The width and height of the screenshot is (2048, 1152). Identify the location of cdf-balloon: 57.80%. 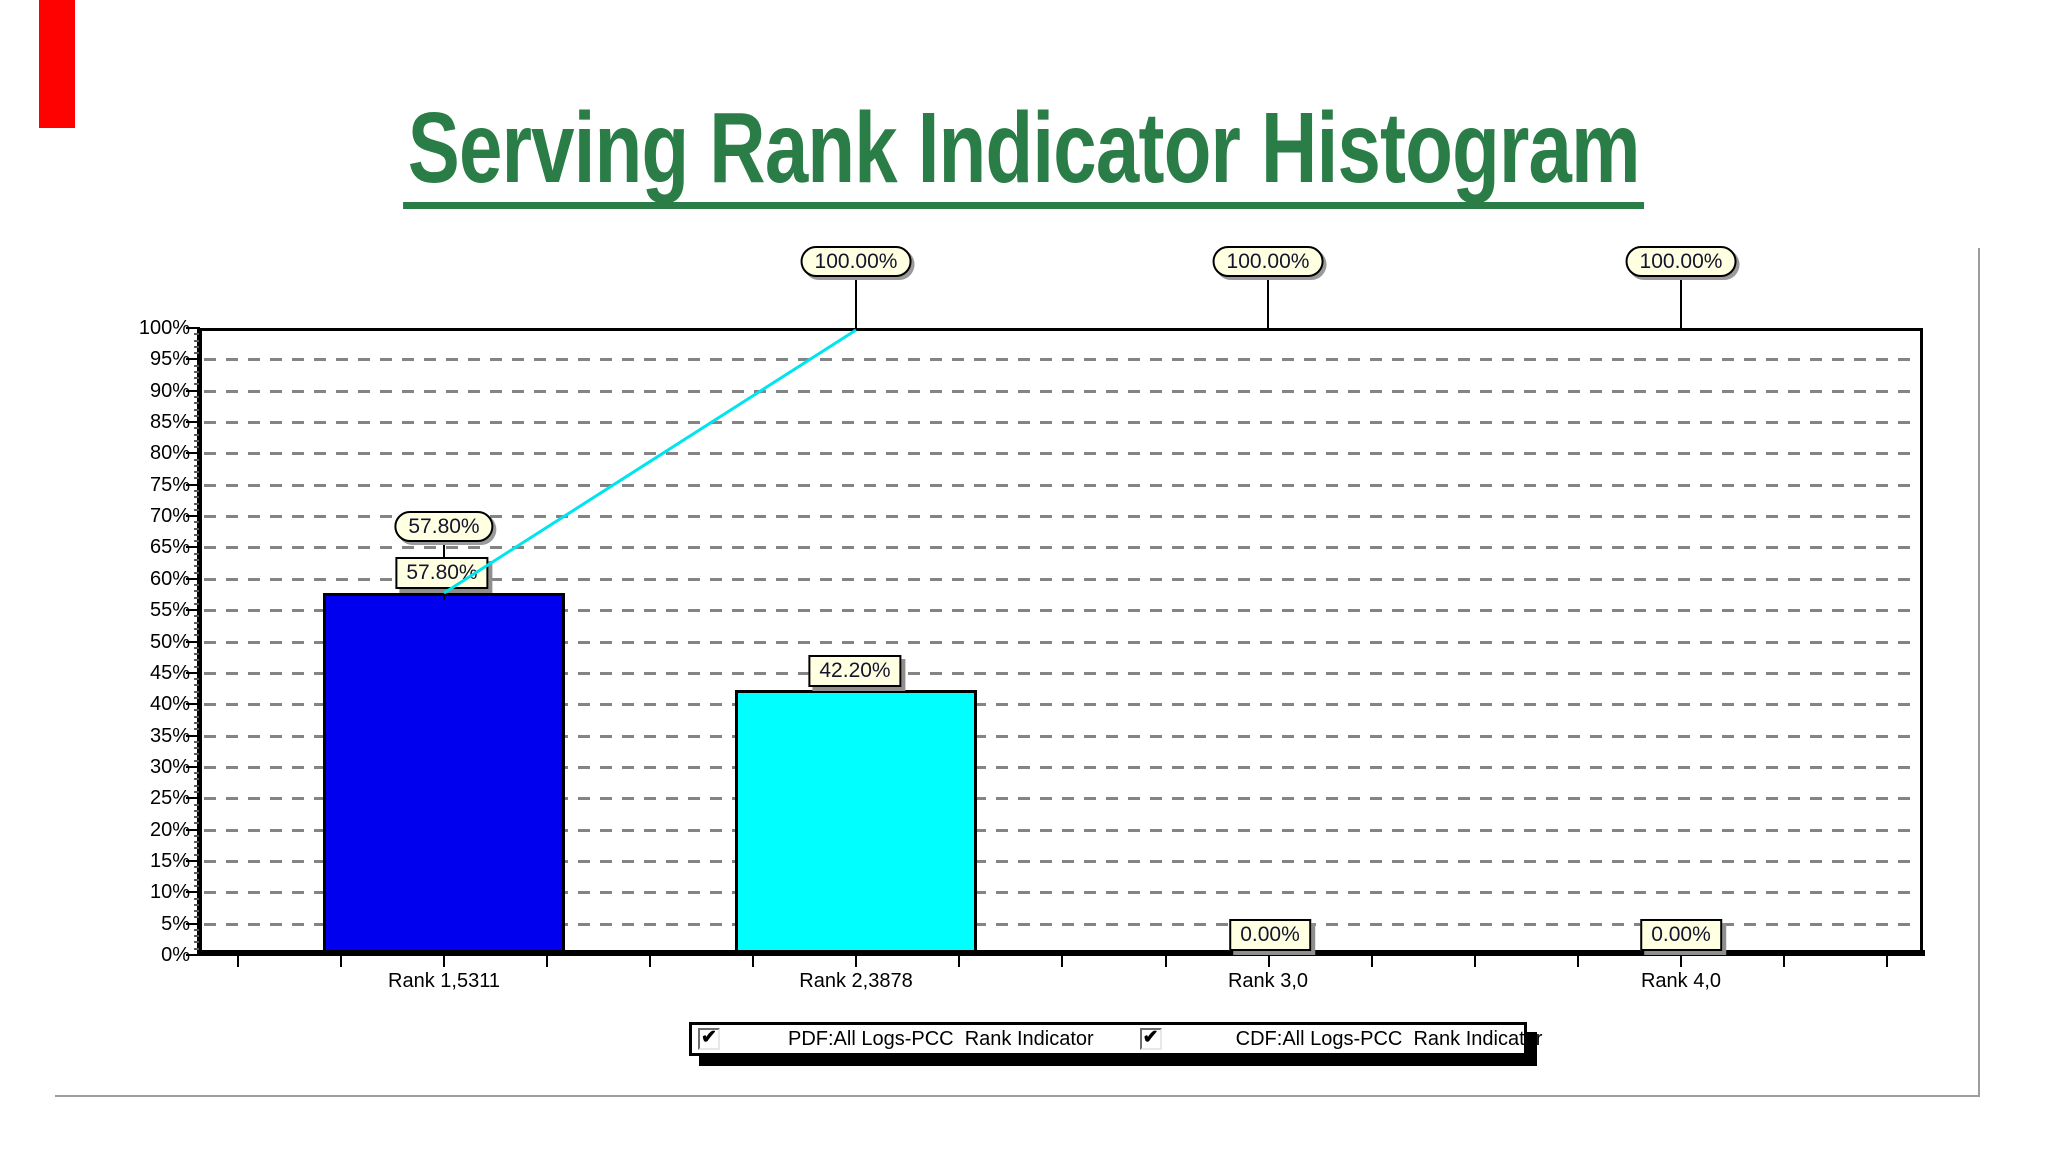
(444, 526).